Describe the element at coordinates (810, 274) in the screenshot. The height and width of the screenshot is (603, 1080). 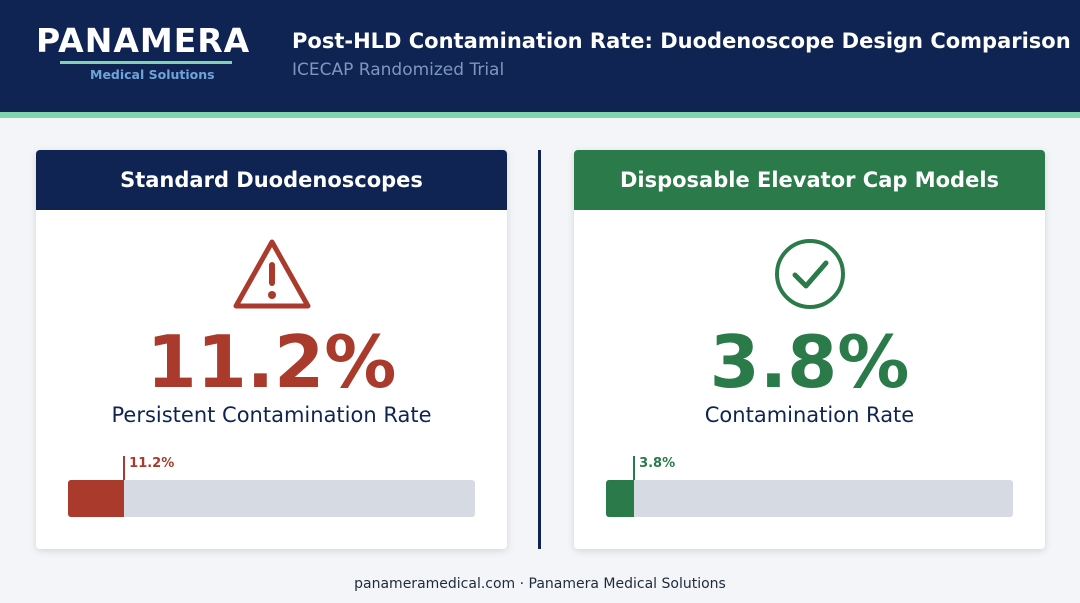
I see `check-circle-icon` at that location.